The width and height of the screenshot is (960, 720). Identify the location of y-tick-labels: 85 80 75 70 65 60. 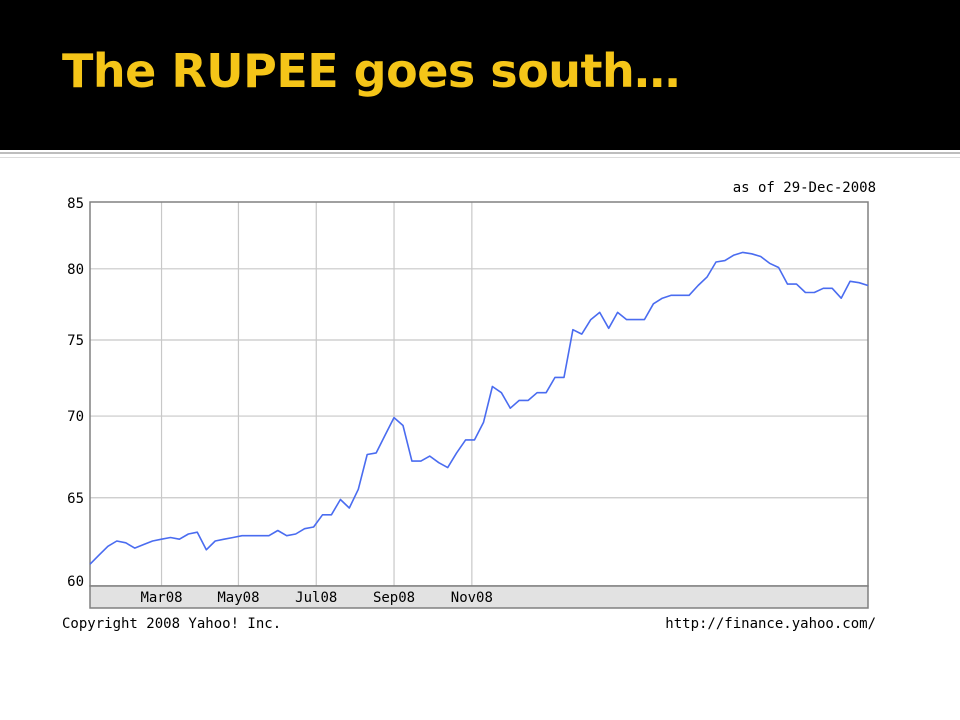
(75, 393).